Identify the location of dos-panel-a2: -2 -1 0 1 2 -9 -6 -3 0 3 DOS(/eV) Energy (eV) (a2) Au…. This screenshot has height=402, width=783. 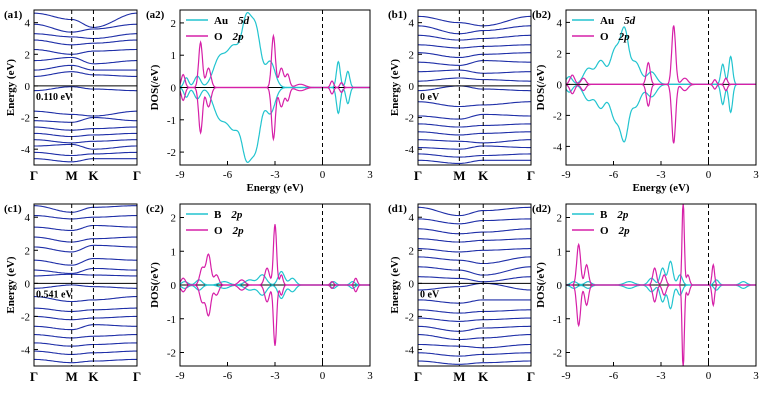
(259, 101).